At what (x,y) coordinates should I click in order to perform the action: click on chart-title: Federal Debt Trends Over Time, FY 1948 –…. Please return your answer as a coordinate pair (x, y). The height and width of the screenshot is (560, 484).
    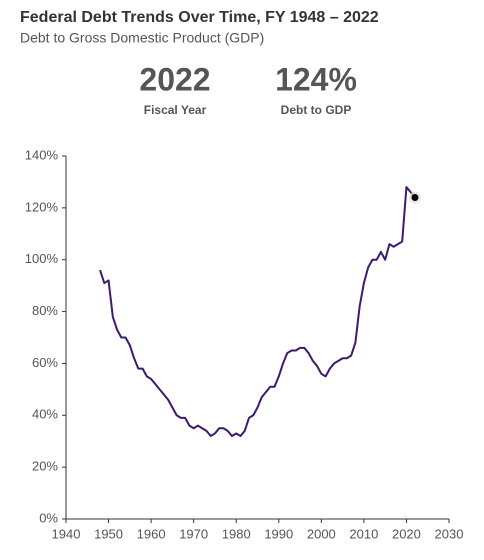
    Looking at the image, I should click on (199, 17).